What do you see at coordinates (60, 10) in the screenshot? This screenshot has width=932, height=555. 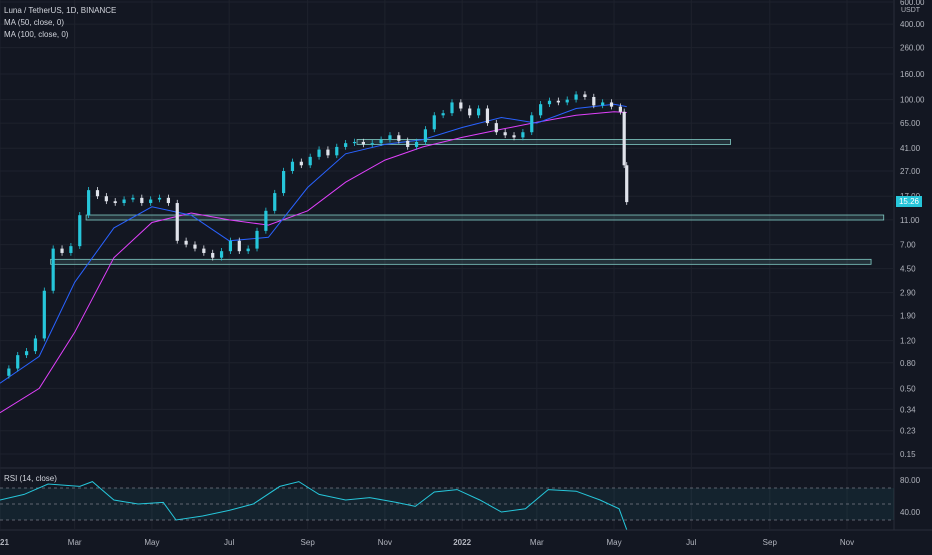 I see `symbol-title: Luna / TetherUS, 1D, BINANCE` at bounding box center [60, 10].